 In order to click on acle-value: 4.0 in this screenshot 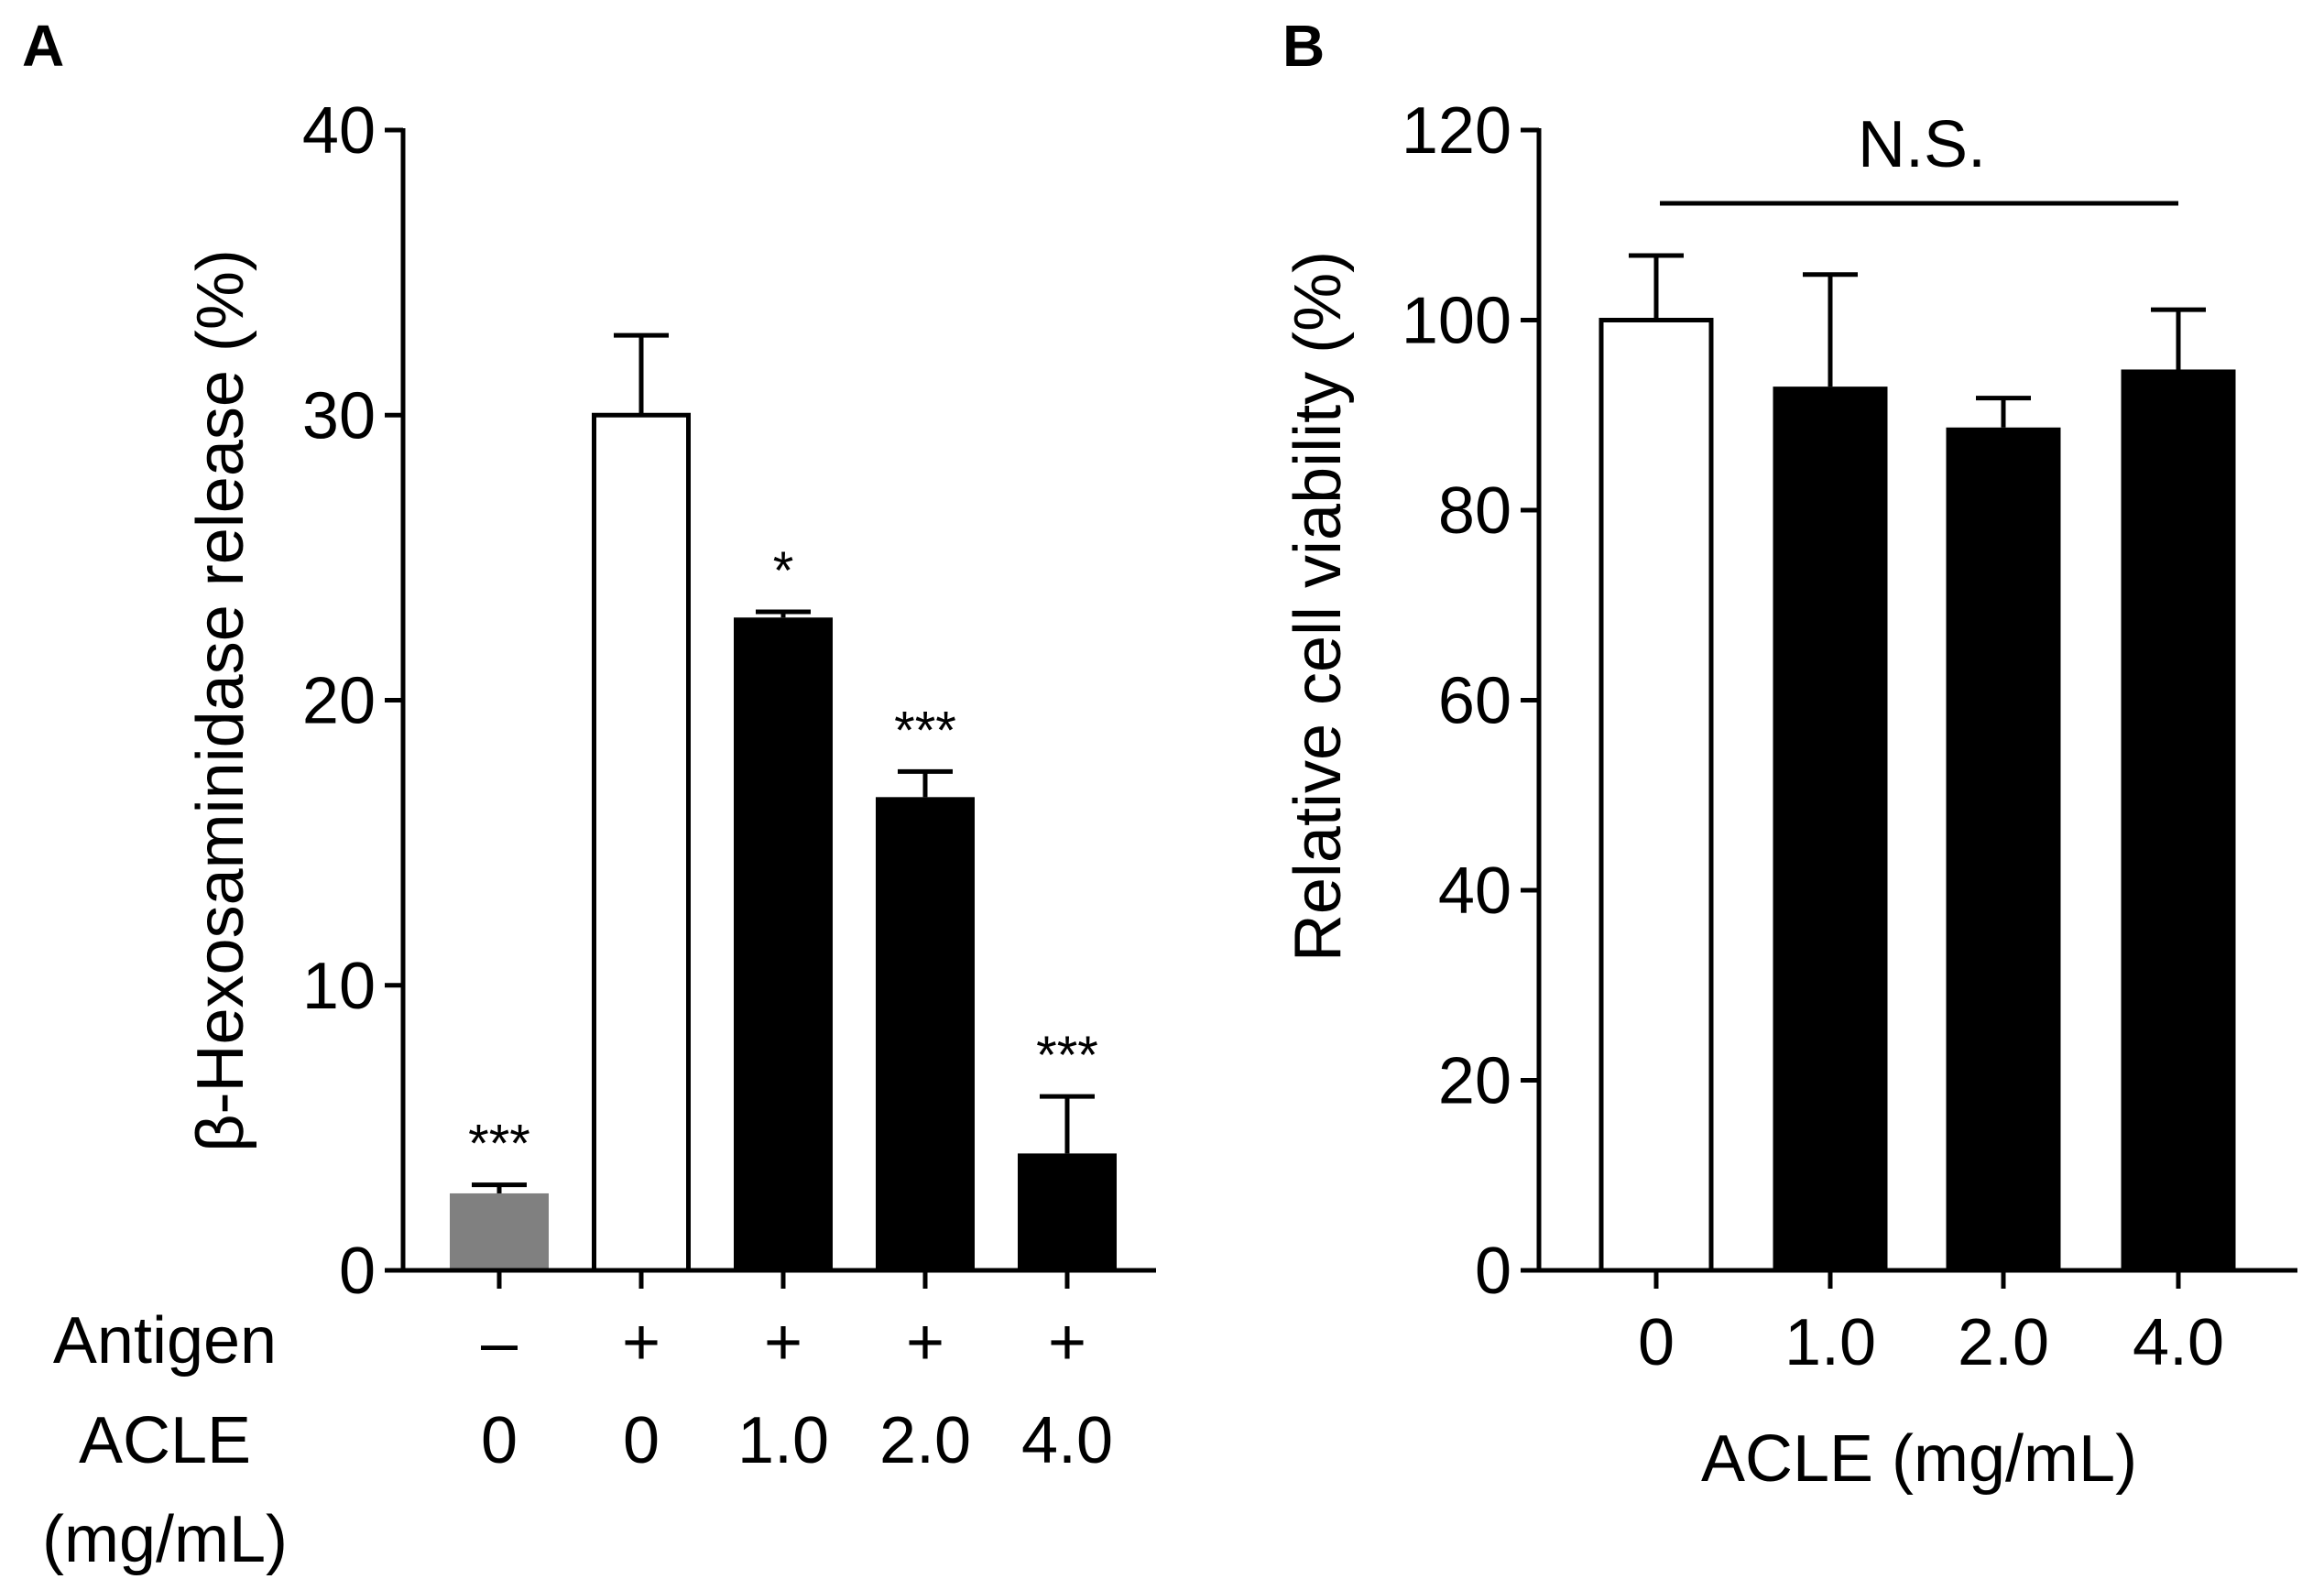, I will do `click(1067, 1440)`.